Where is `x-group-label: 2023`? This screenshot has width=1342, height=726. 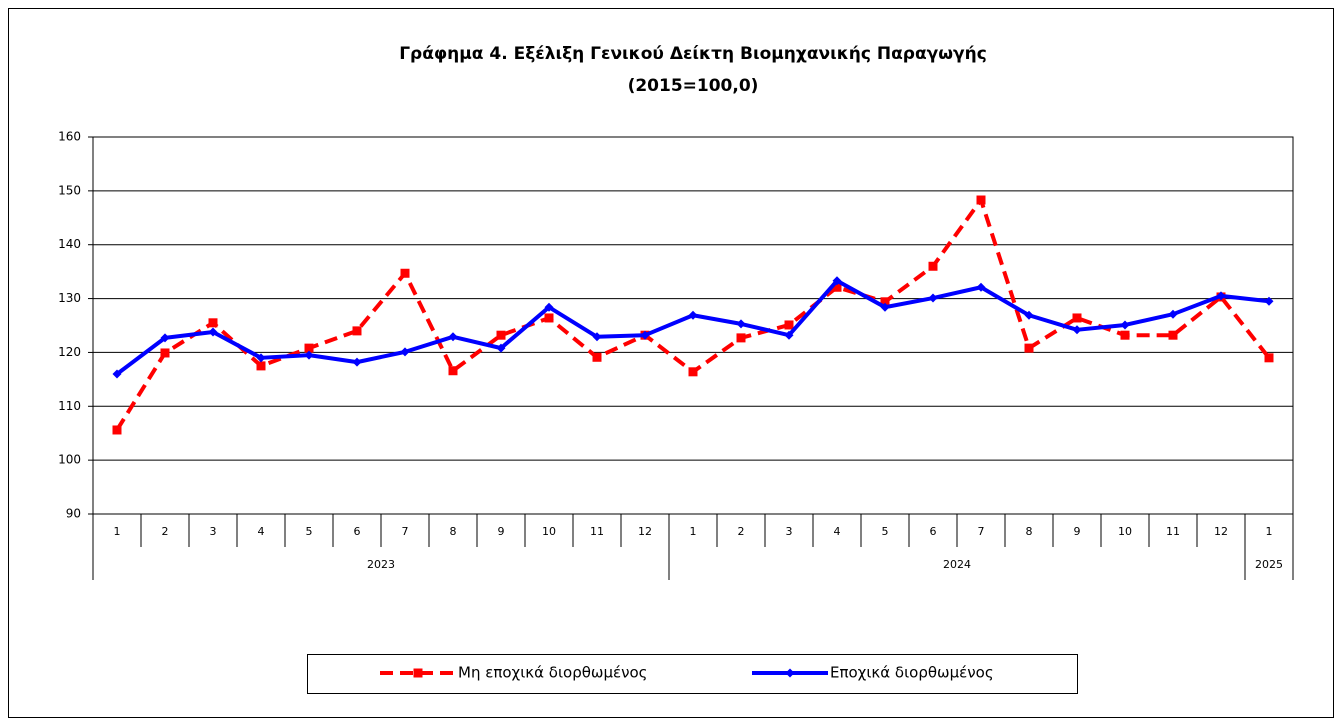
x-group-label: 2023 is located at coordinates (381, 564).